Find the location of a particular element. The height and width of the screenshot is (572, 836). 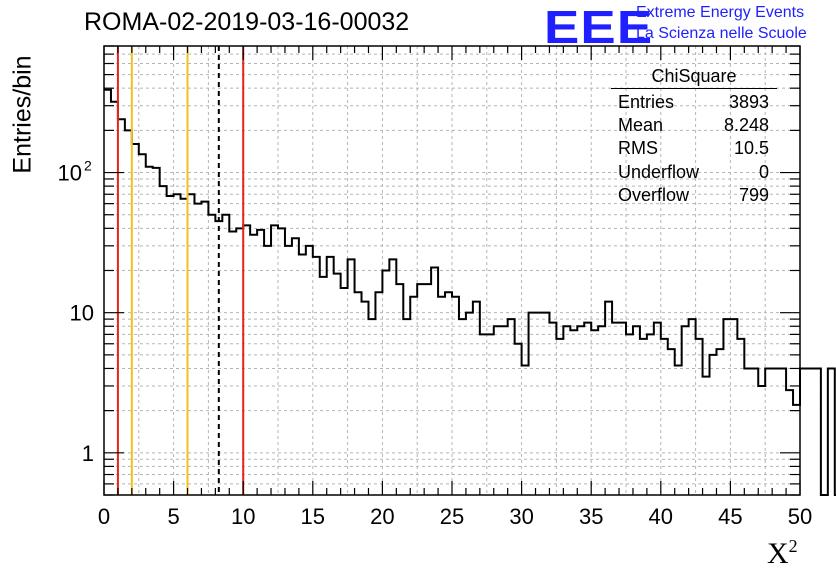

x-axis-label-base: X is located at coordinates (778, 553).